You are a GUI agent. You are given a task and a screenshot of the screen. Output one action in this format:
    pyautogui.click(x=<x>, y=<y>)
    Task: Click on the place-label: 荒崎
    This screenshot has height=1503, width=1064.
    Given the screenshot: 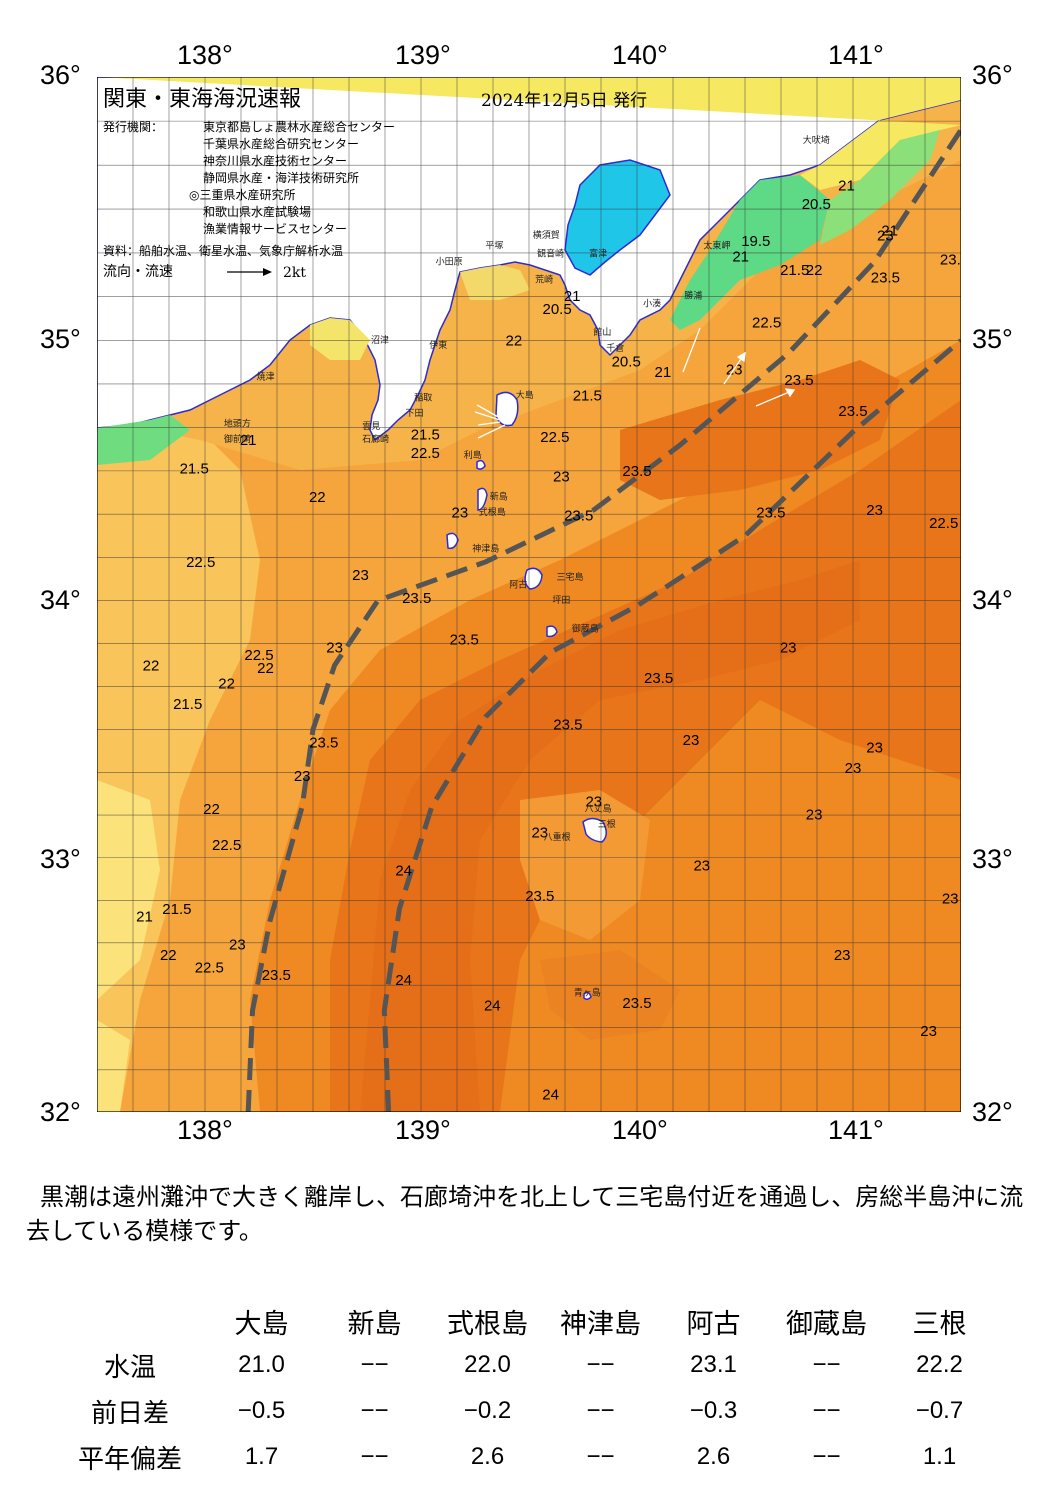 What is the action you would take?
    pyautogui.click(x=544, y=280)
    